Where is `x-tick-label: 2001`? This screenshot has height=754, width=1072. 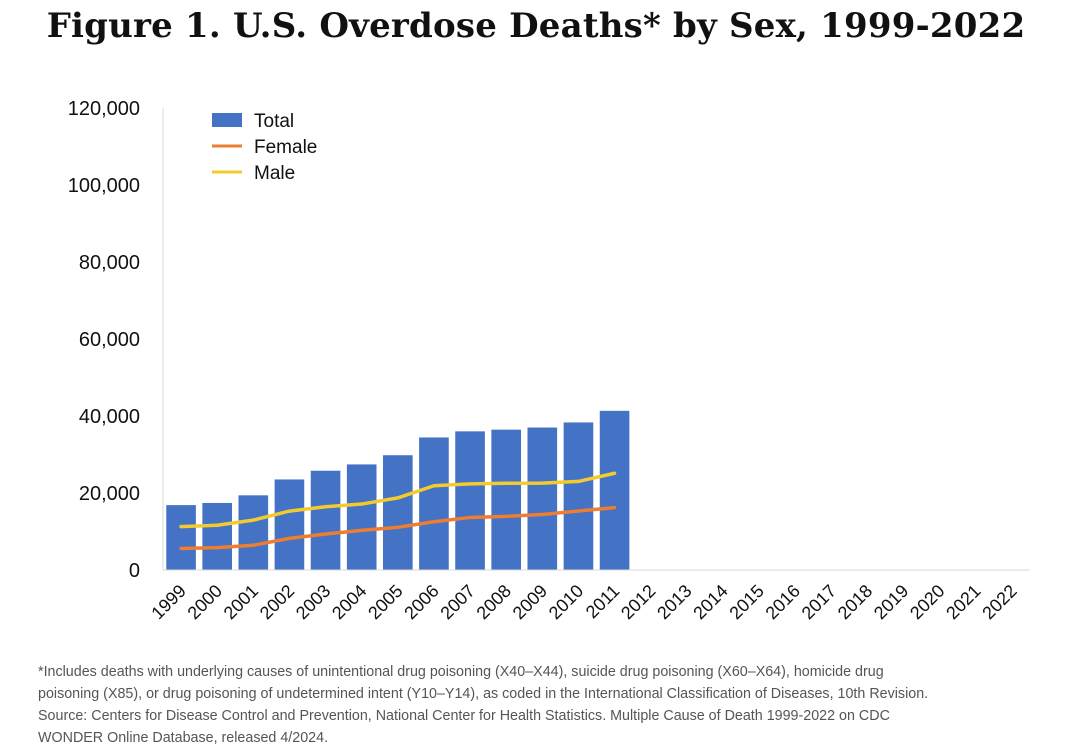
x-tick-label: 2001 is located at coordinates (241, 602).